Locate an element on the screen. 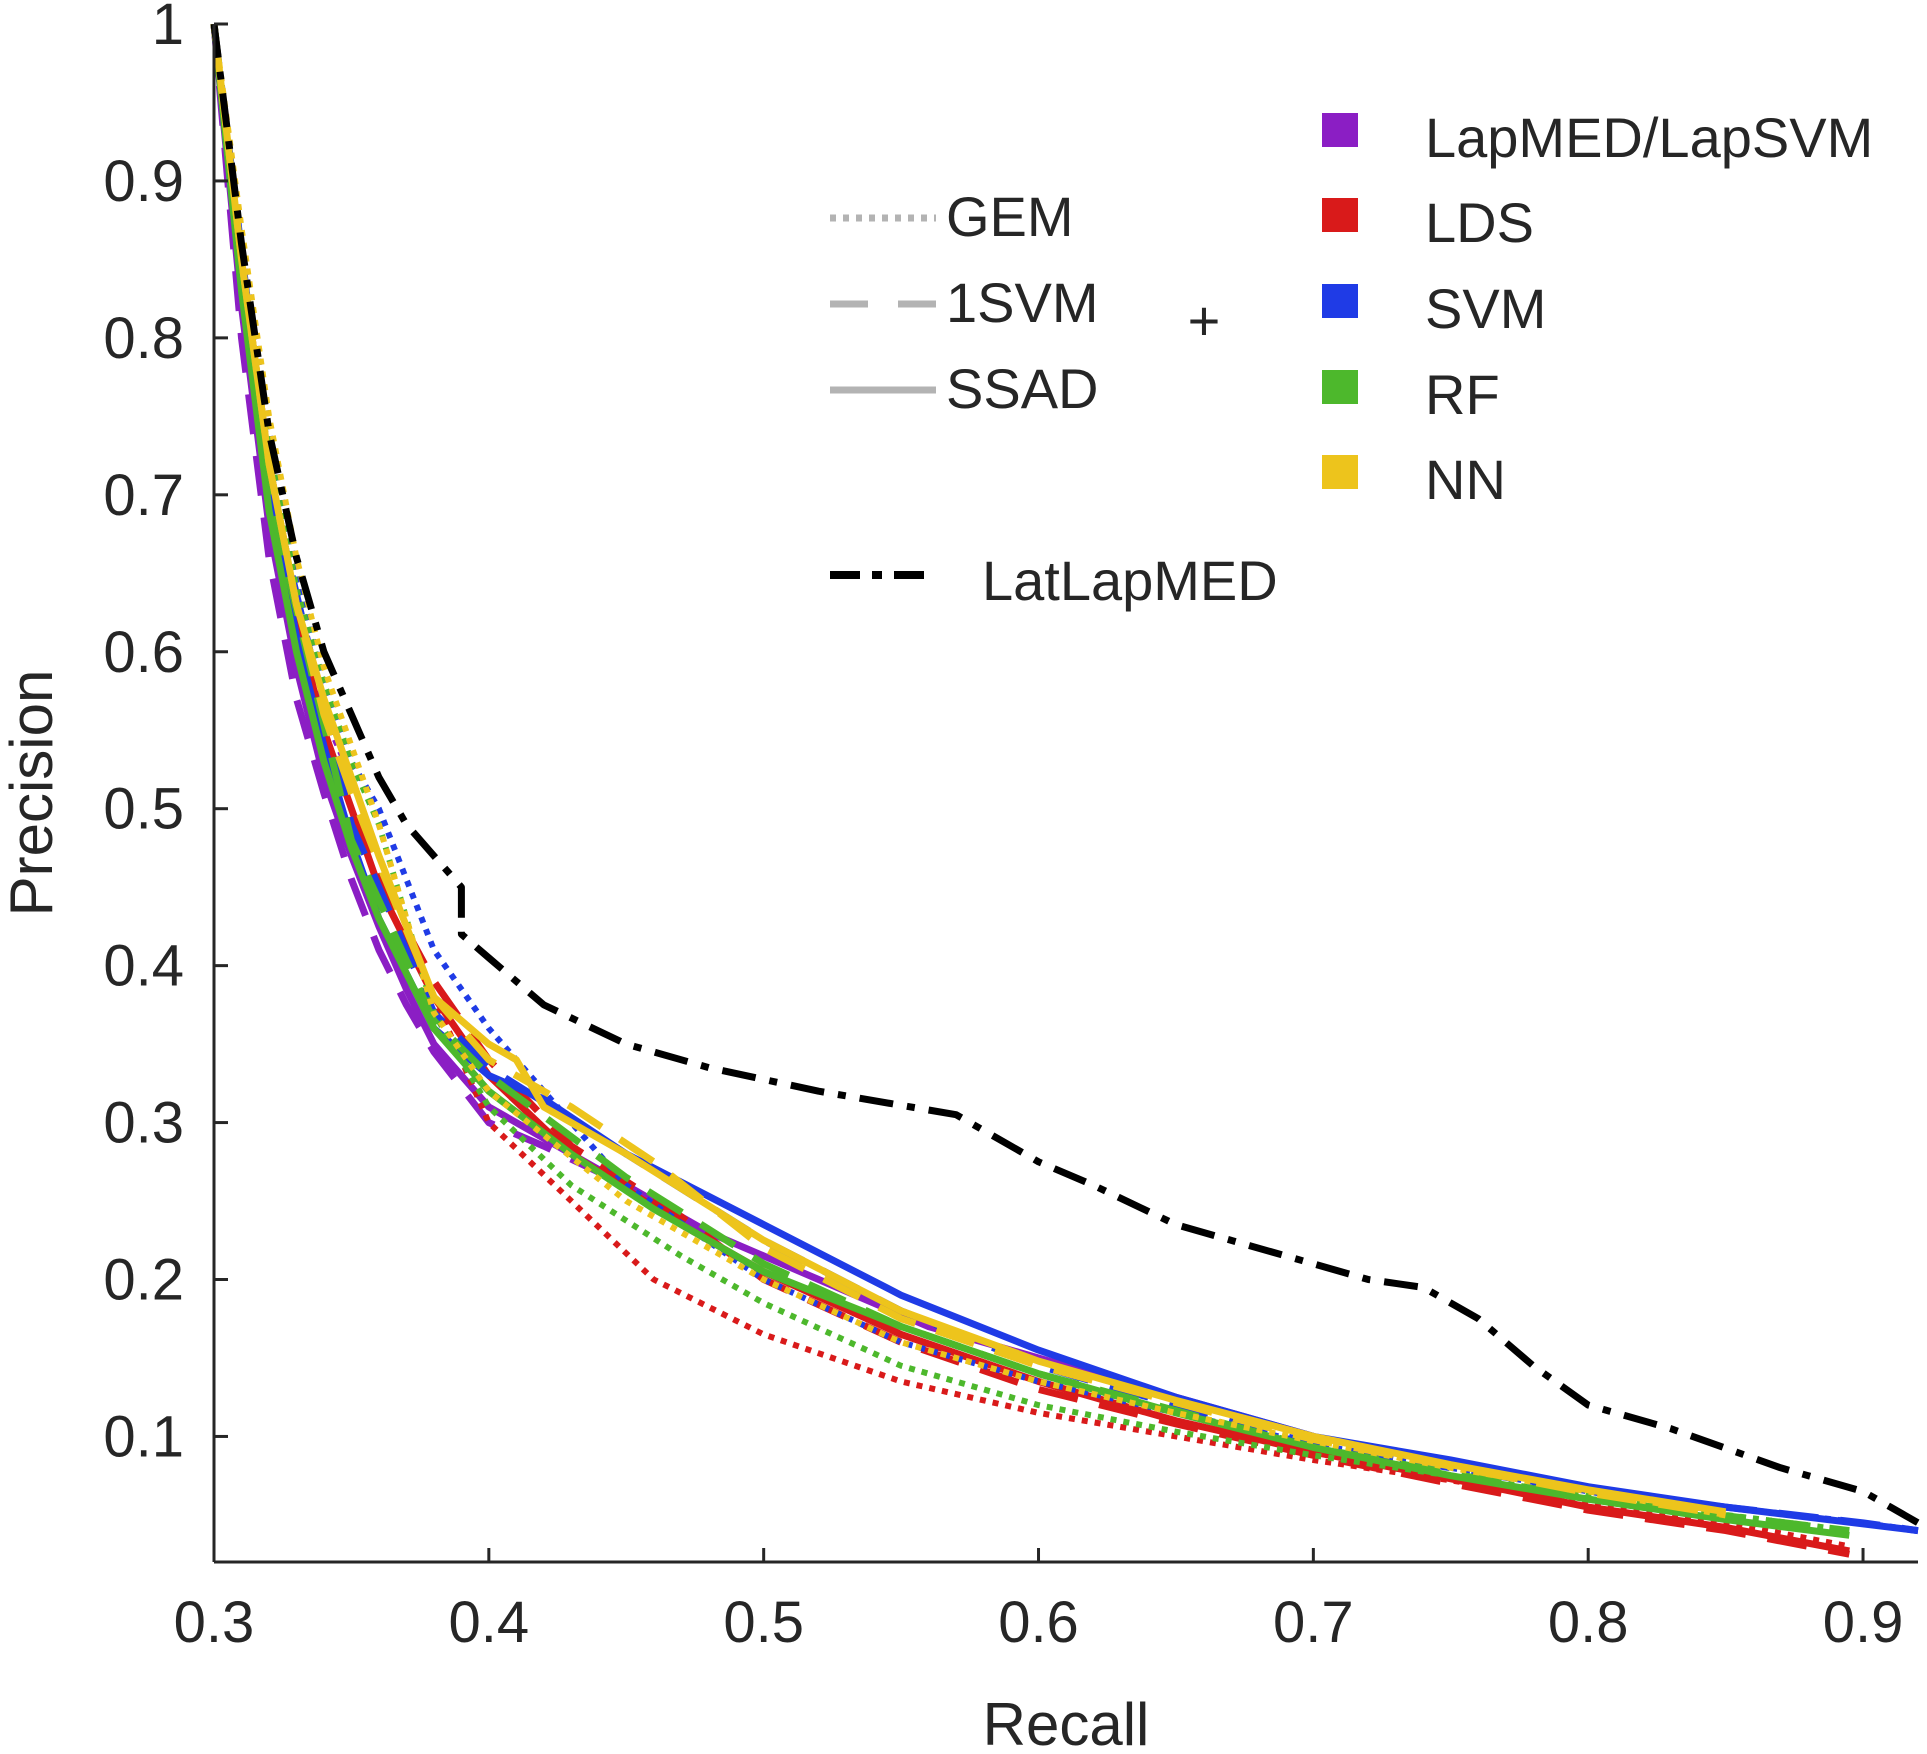 This screenshot has width=1927, height=1754. x-tick-label: 0.5 is located at coordinates (763, 1622).